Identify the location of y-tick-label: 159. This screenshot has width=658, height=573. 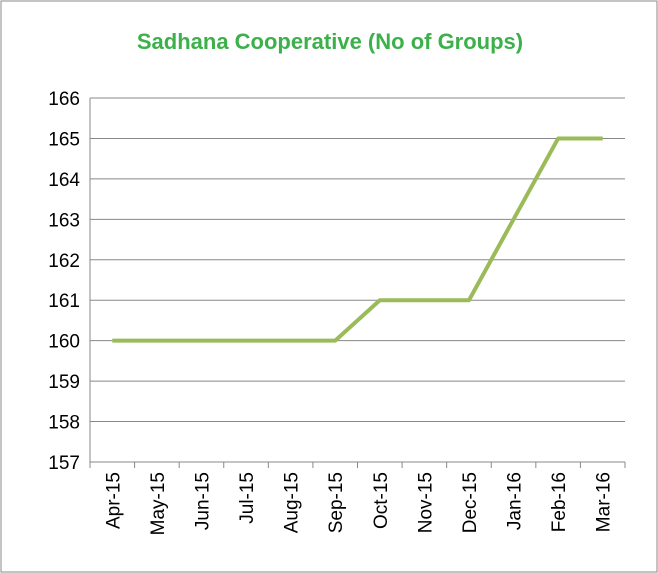
(64, 382).